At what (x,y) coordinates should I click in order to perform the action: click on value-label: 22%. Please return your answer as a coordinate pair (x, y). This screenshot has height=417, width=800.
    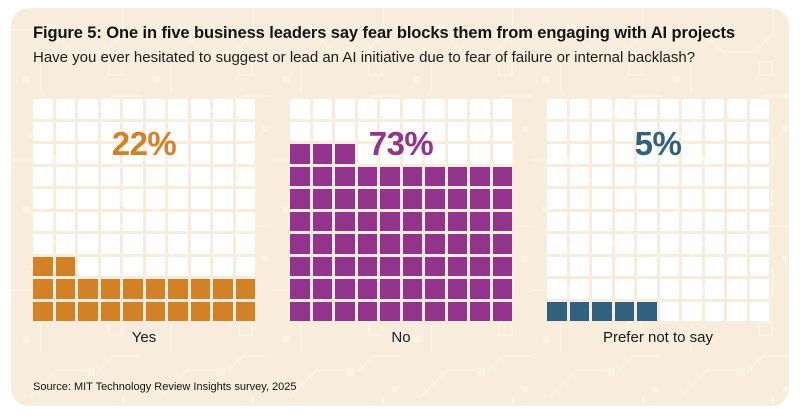
    Looking at the image, I should click on (144, 143).